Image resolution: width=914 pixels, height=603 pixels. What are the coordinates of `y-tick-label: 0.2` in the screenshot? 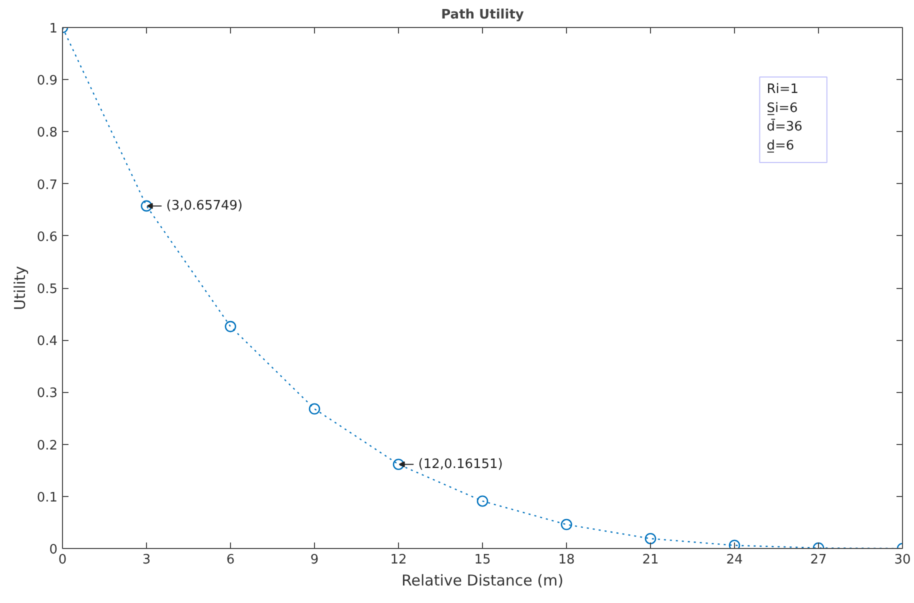 It's located at (47, 446).